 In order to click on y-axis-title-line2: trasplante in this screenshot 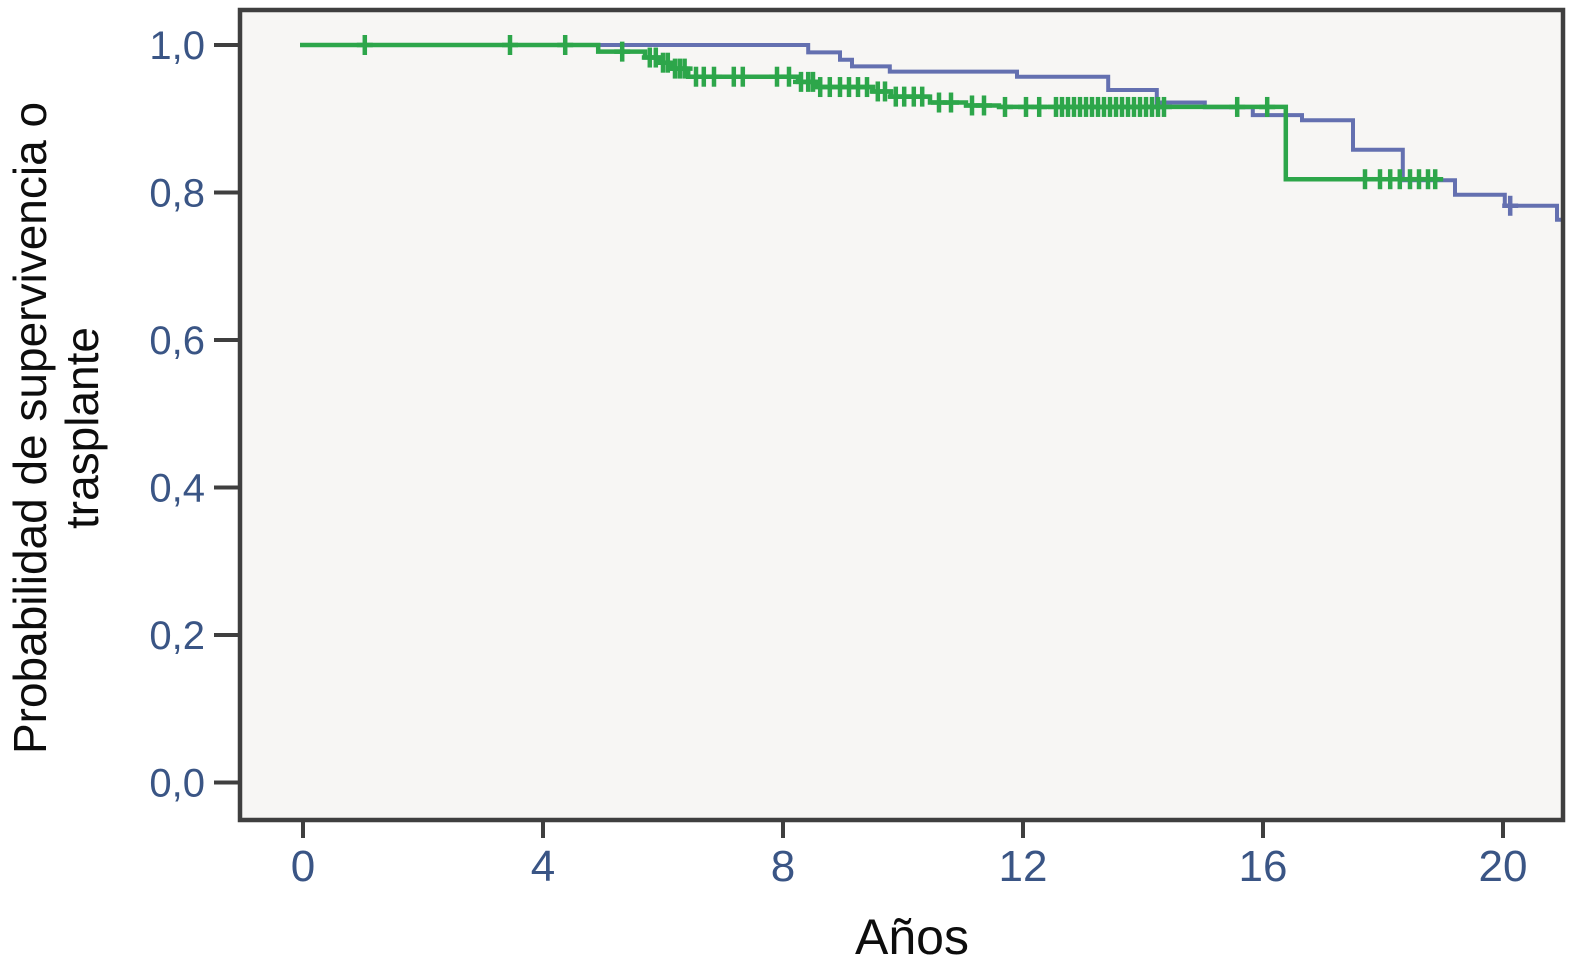, I will do `click(82, 428)`.